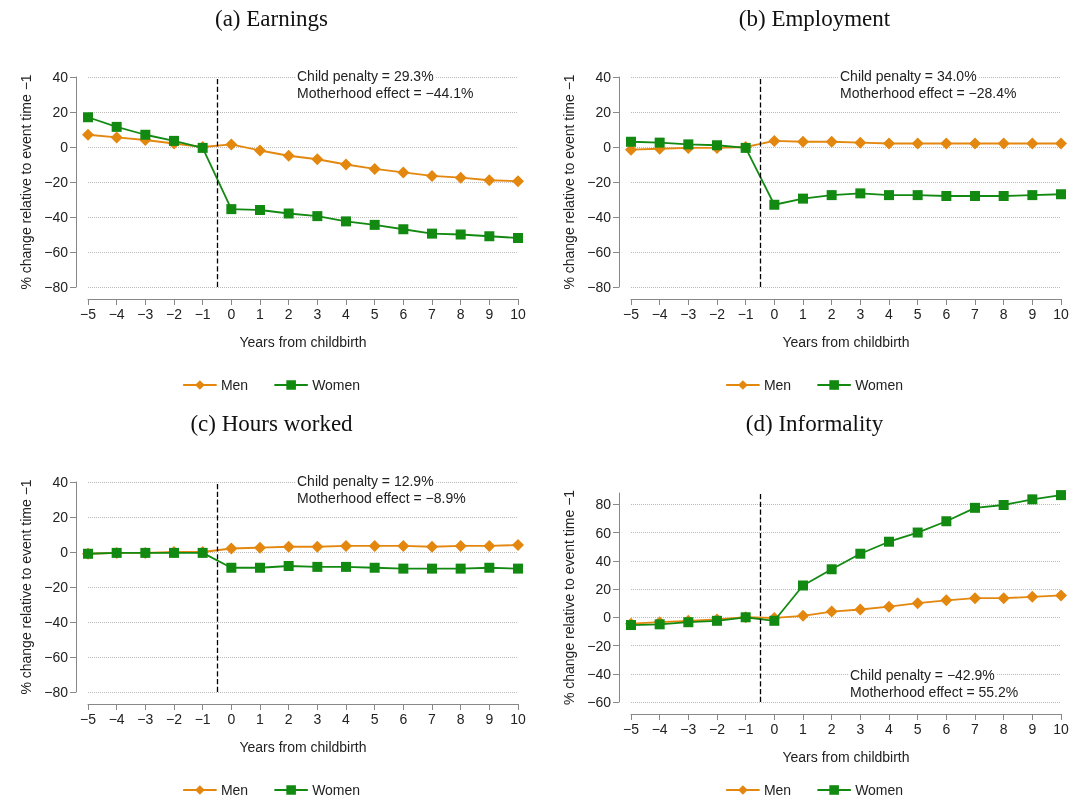  What do you see at coordinates (831, 729) in the screenshot?
I see `x-tick-label: 2` at bounding box center [831, 729].